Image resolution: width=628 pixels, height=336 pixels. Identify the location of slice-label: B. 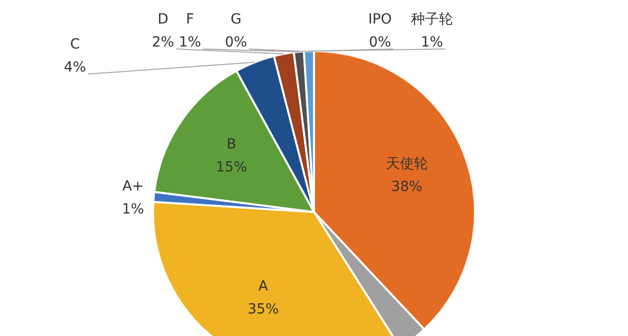
(231, 144).